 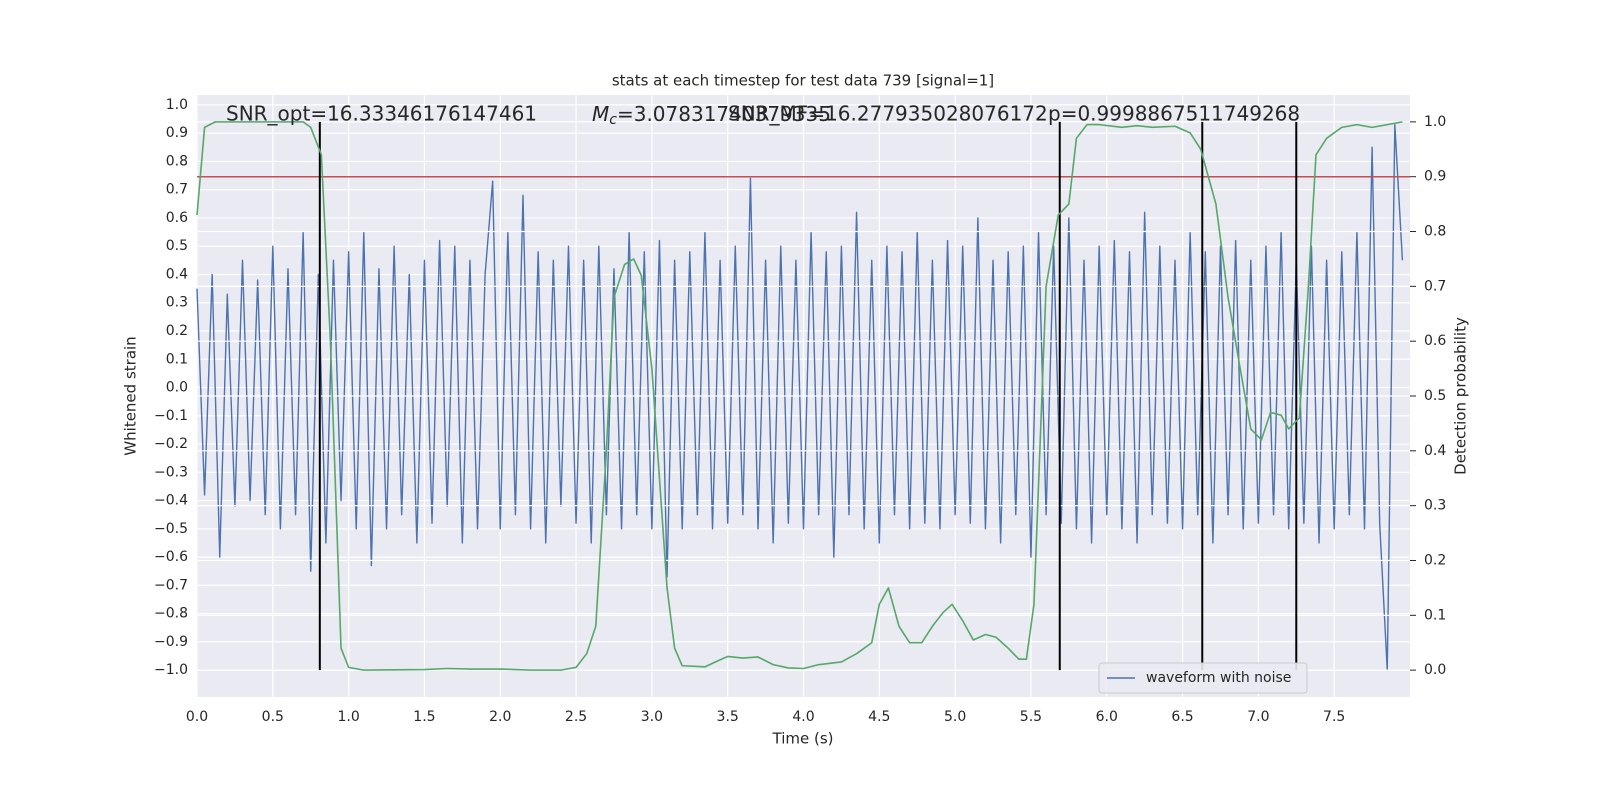 I want to click on y-tick-label: 0.1, so click(x=177, y=359).